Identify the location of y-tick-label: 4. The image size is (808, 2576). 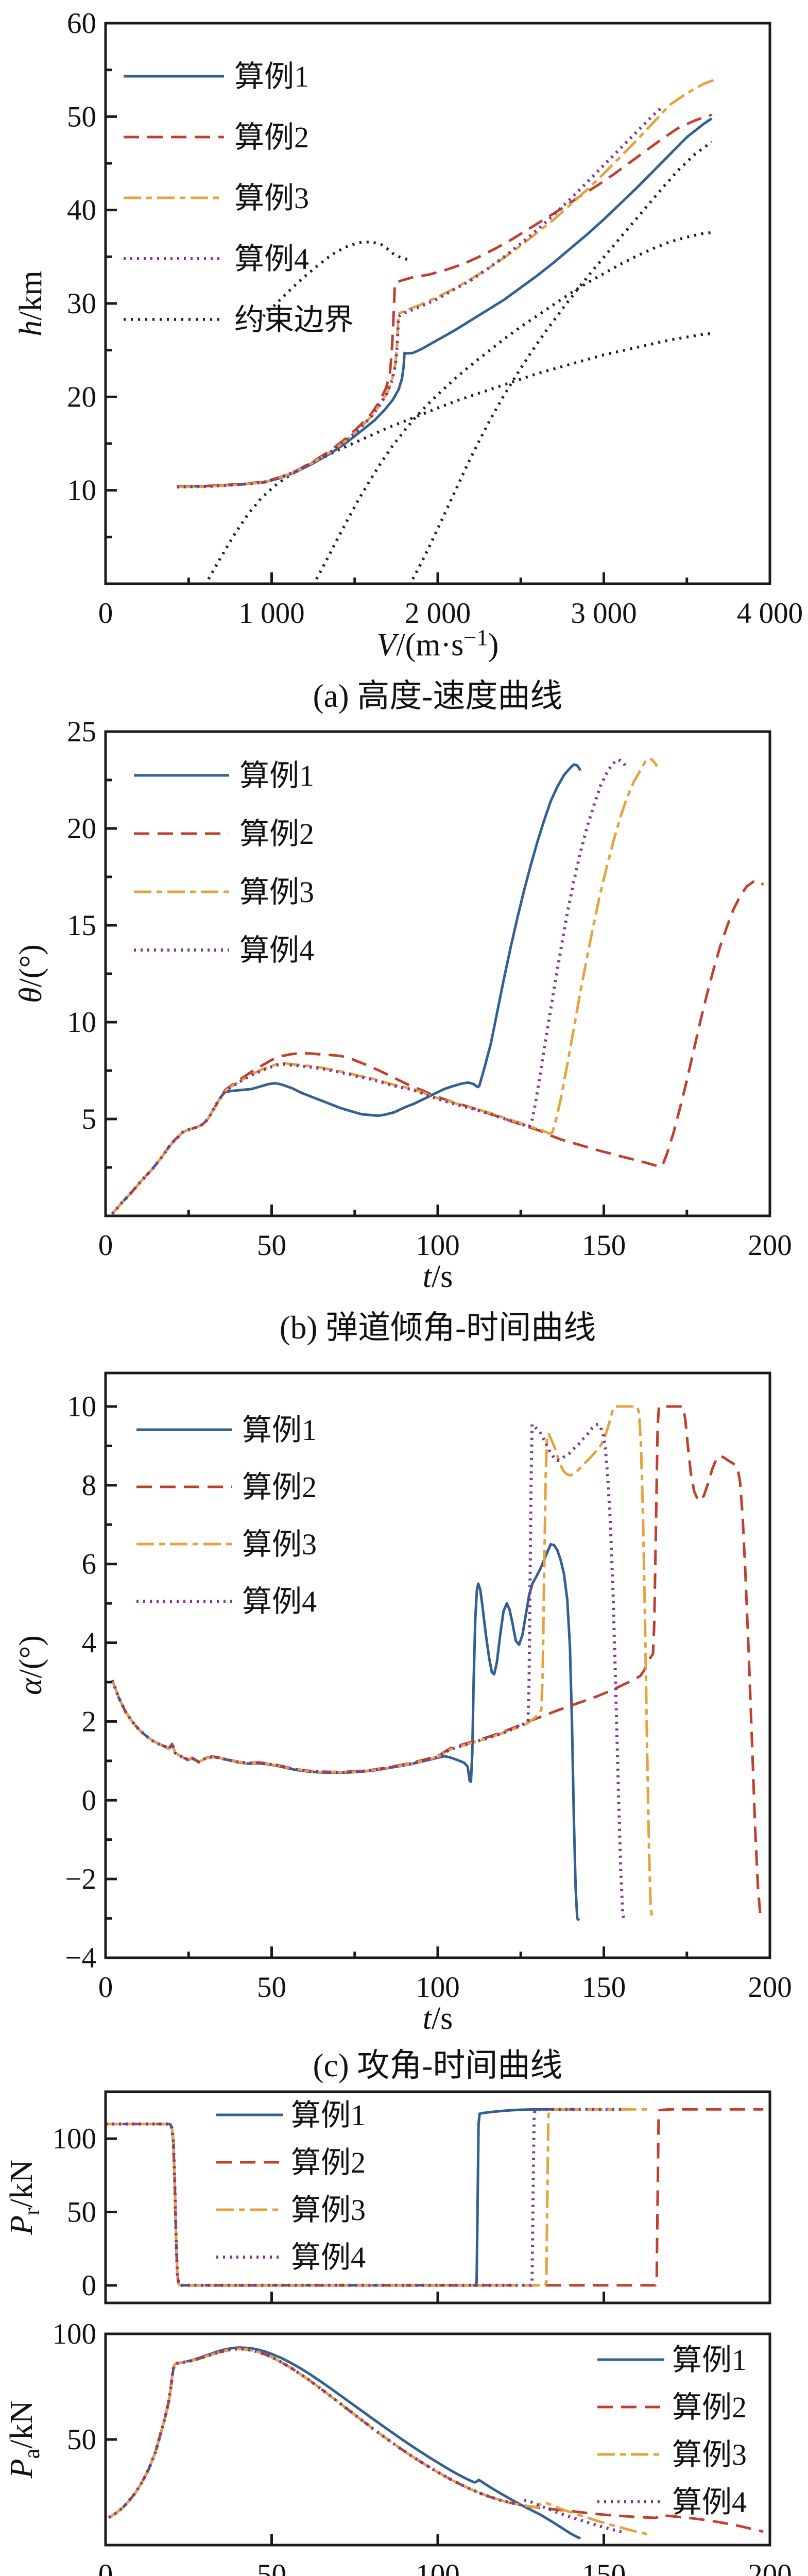
(89, 1643).